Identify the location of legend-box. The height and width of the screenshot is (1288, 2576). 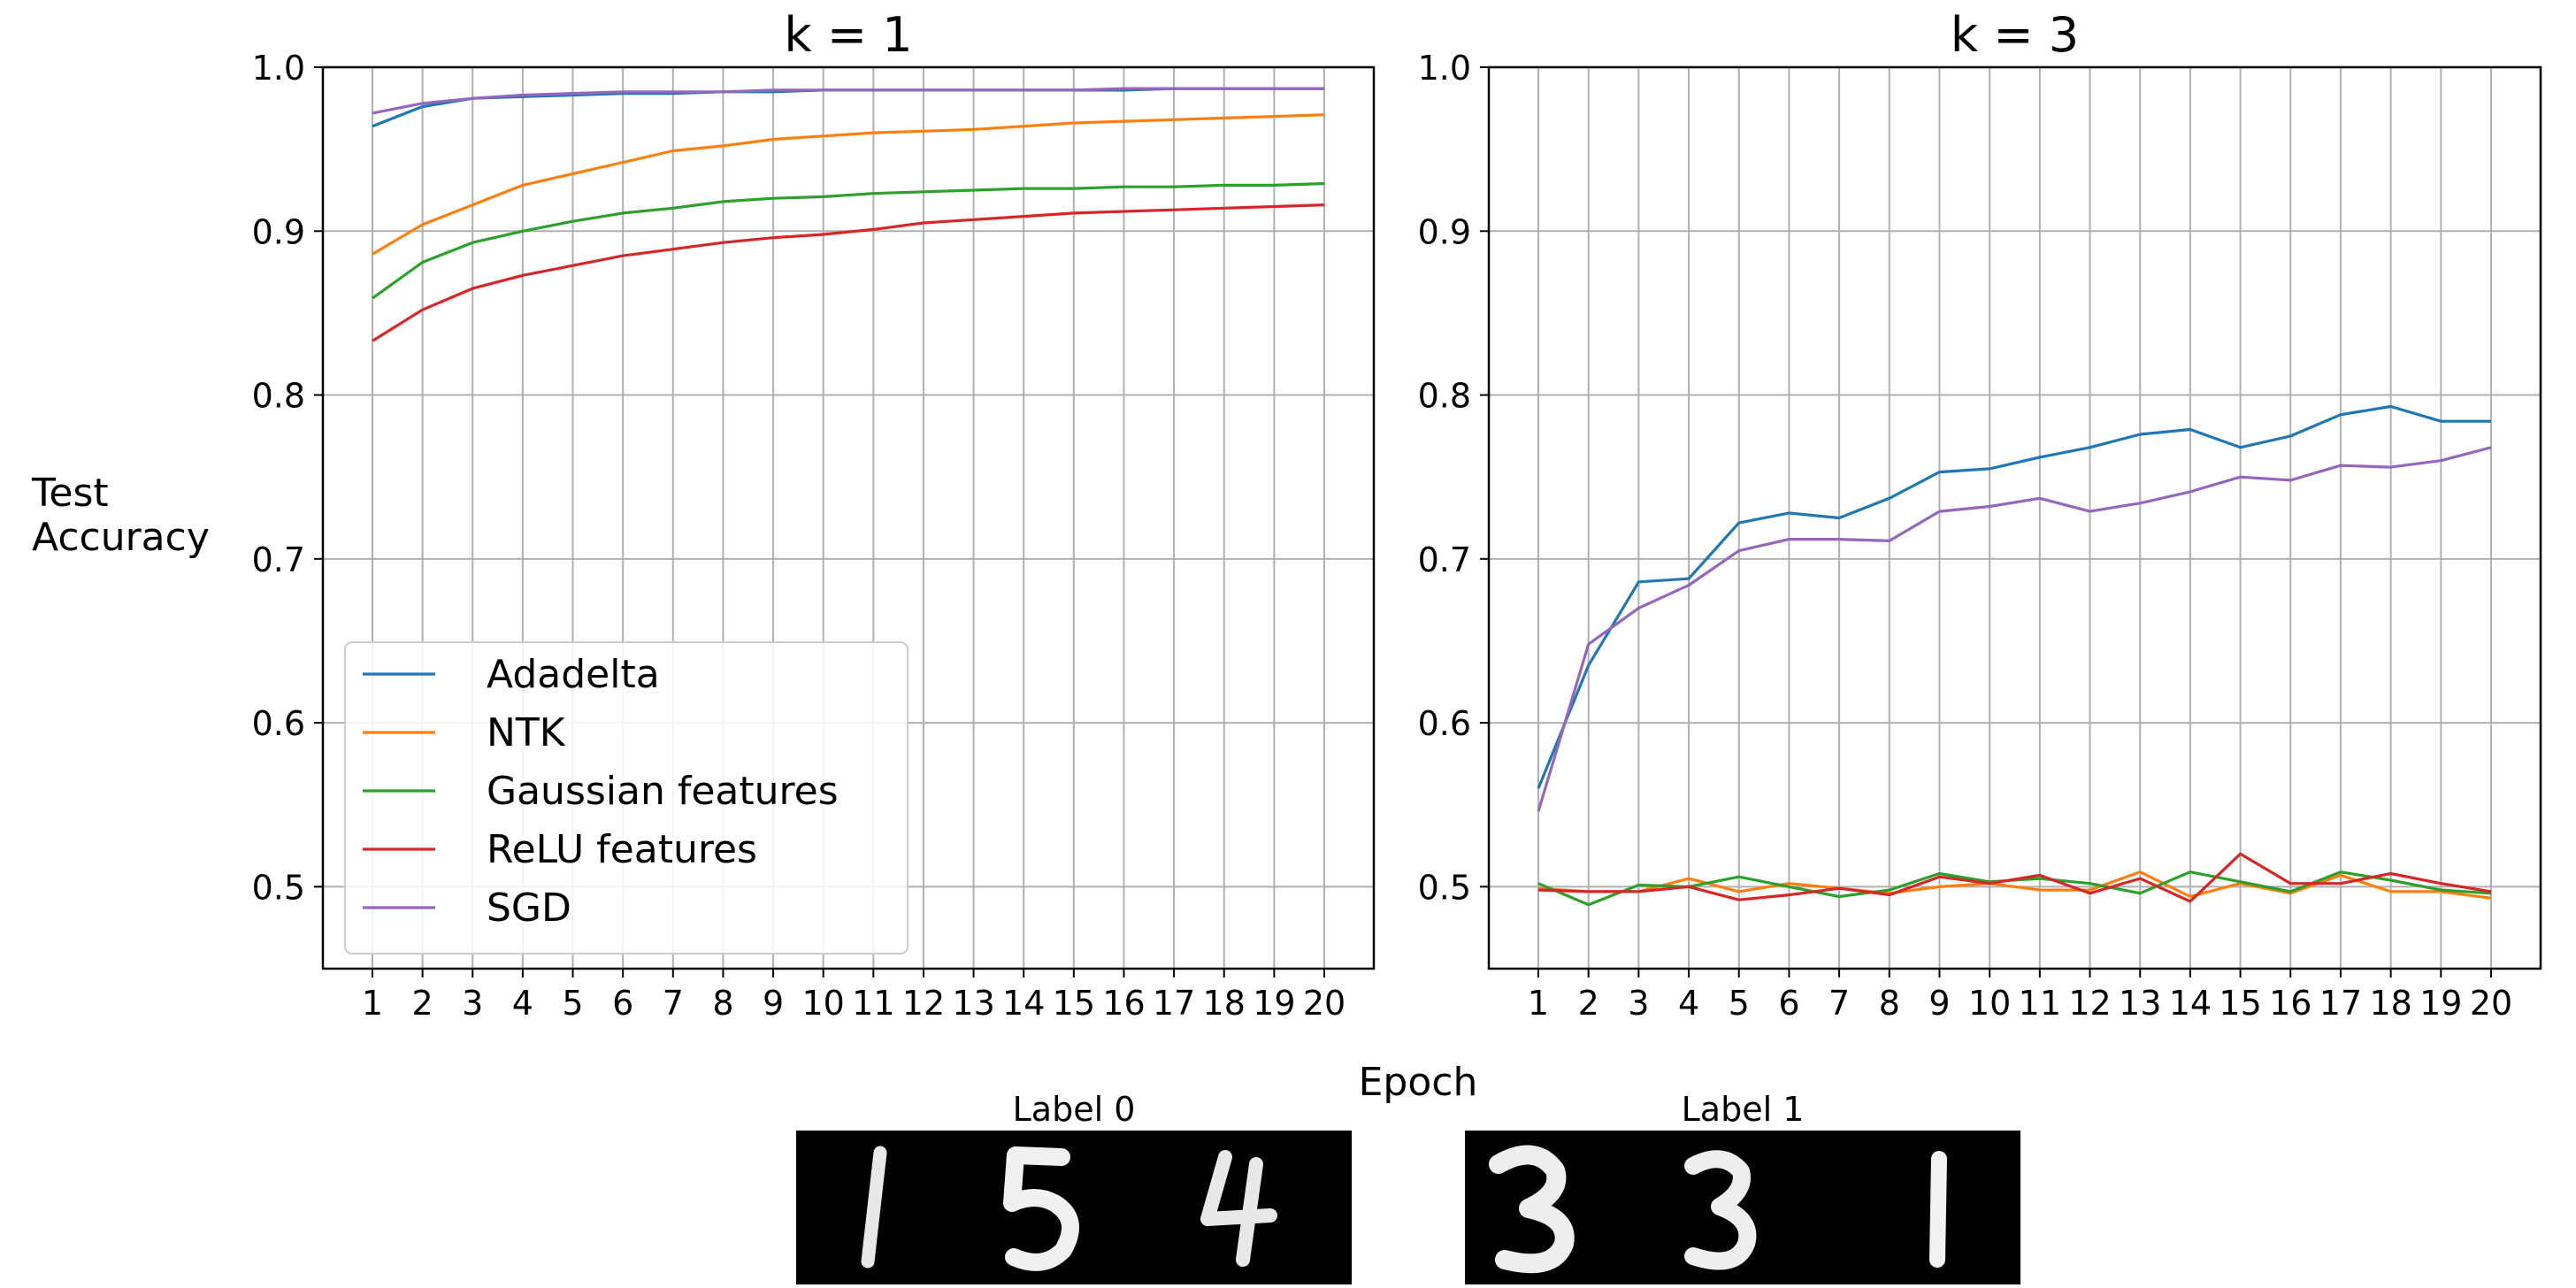
(626, 797).